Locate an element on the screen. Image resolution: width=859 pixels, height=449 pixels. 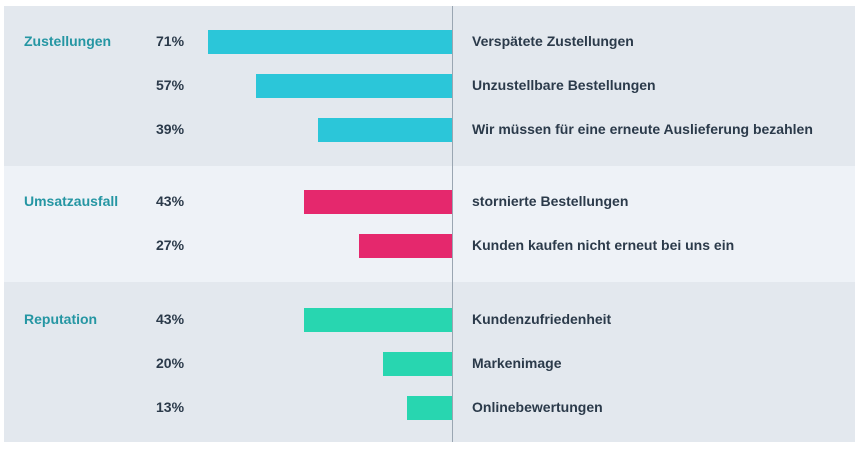
axis-line is located at coordinates (452, 224).